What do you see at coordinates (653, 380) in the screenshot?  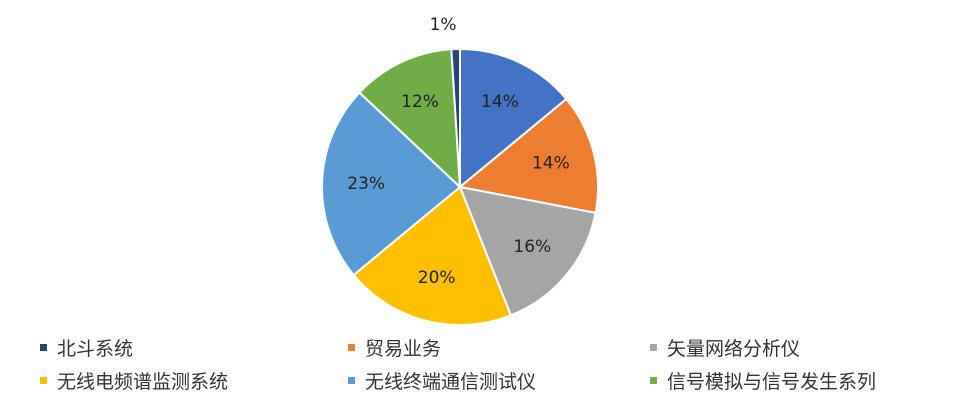 I see `legend-swatch-signal` at bounding box center [653, 380].